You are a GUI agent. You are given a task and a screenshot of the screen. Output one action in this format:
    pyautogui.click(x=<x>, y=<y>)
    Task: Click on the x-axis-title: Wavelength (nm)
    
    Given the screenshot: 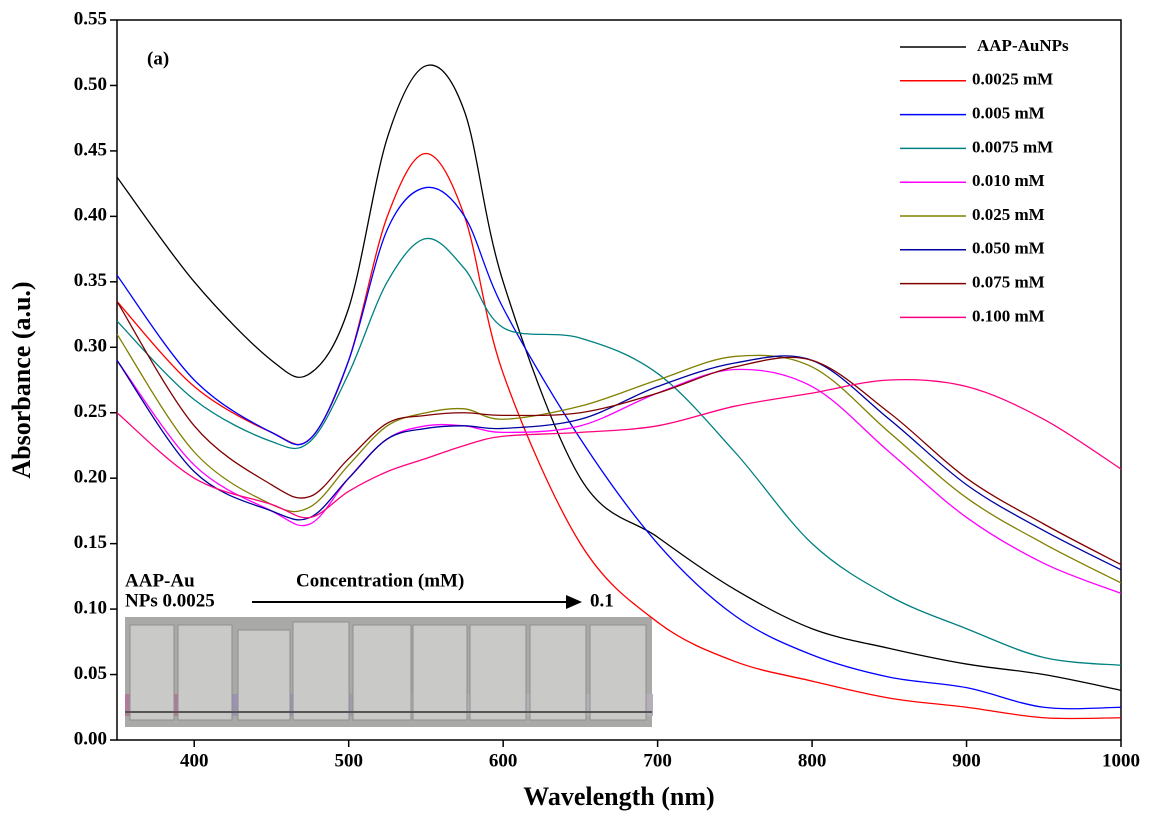 What is the action you would take?
    pyautogui.click(x=618, y=796)
    